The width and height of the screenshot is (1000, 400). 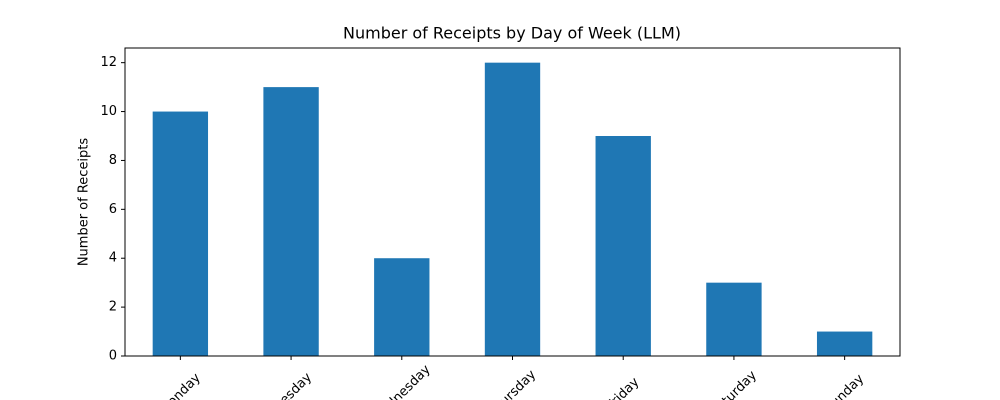 I want to click on chart-title: Number of Receipts by Day of Week (LLM), so click(x=512, y=33).